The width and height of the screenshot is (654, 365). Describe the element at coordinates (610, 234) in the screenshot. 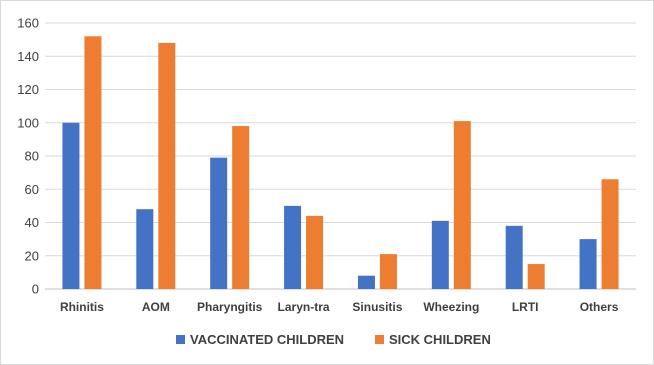

I see `bar-sick-others` at that location.